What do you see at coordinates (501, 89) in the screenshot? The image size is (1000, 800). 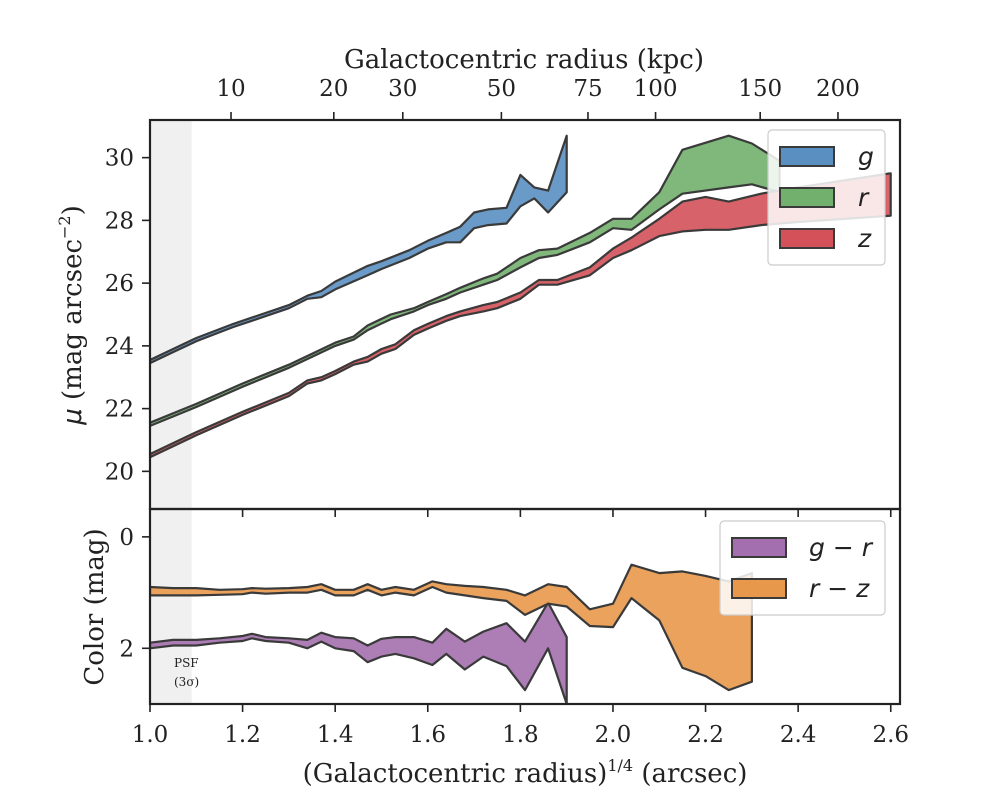 I see `top-tick-label: 50` at bounding box center [501, 89].